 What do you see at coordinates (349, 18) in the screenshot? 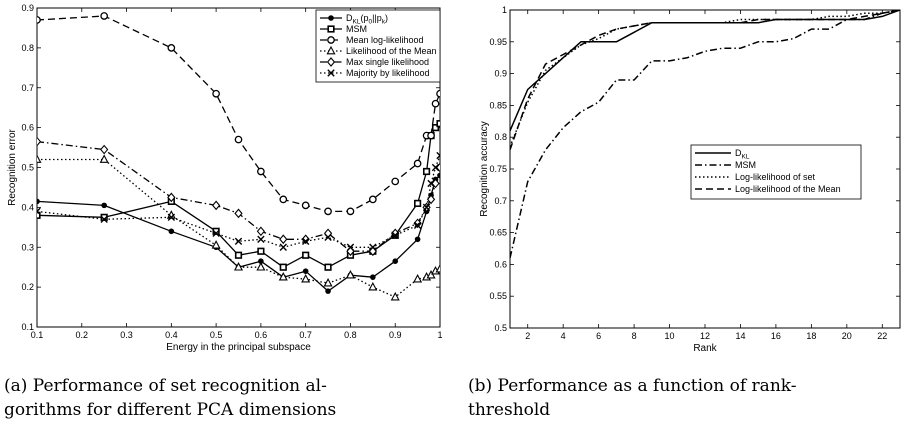
I see `legend-label-part: D` at bounding box center [349, 18].